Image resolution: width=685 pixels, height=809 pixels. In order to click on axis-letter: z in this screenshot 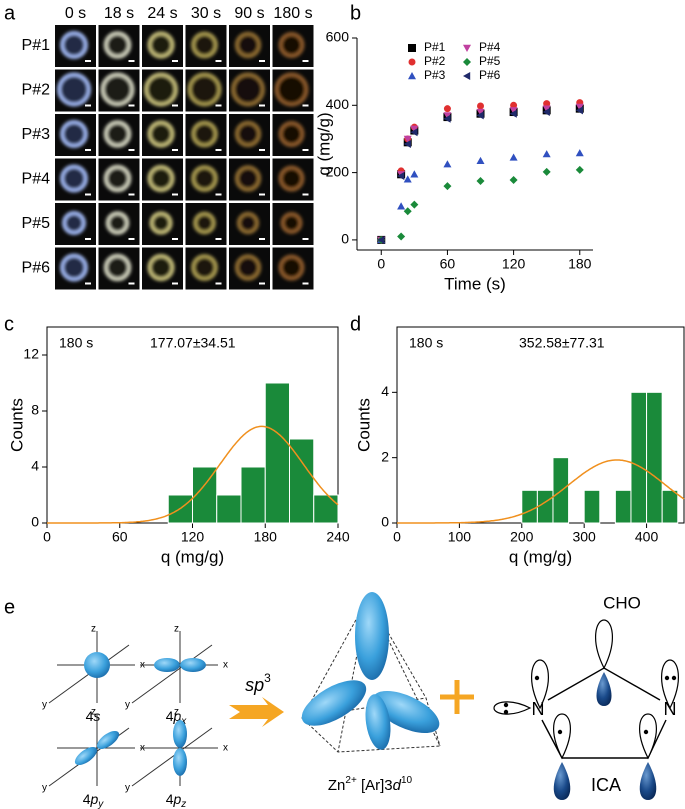, I will do `click(93, 712)`.